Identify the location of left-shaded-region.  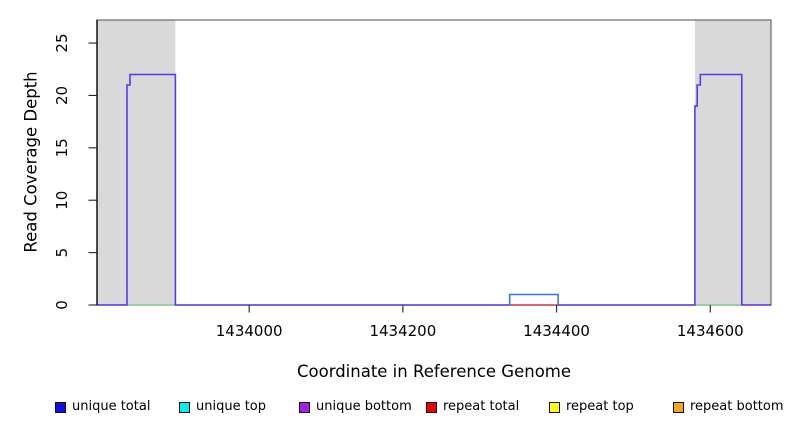
(136, 162).